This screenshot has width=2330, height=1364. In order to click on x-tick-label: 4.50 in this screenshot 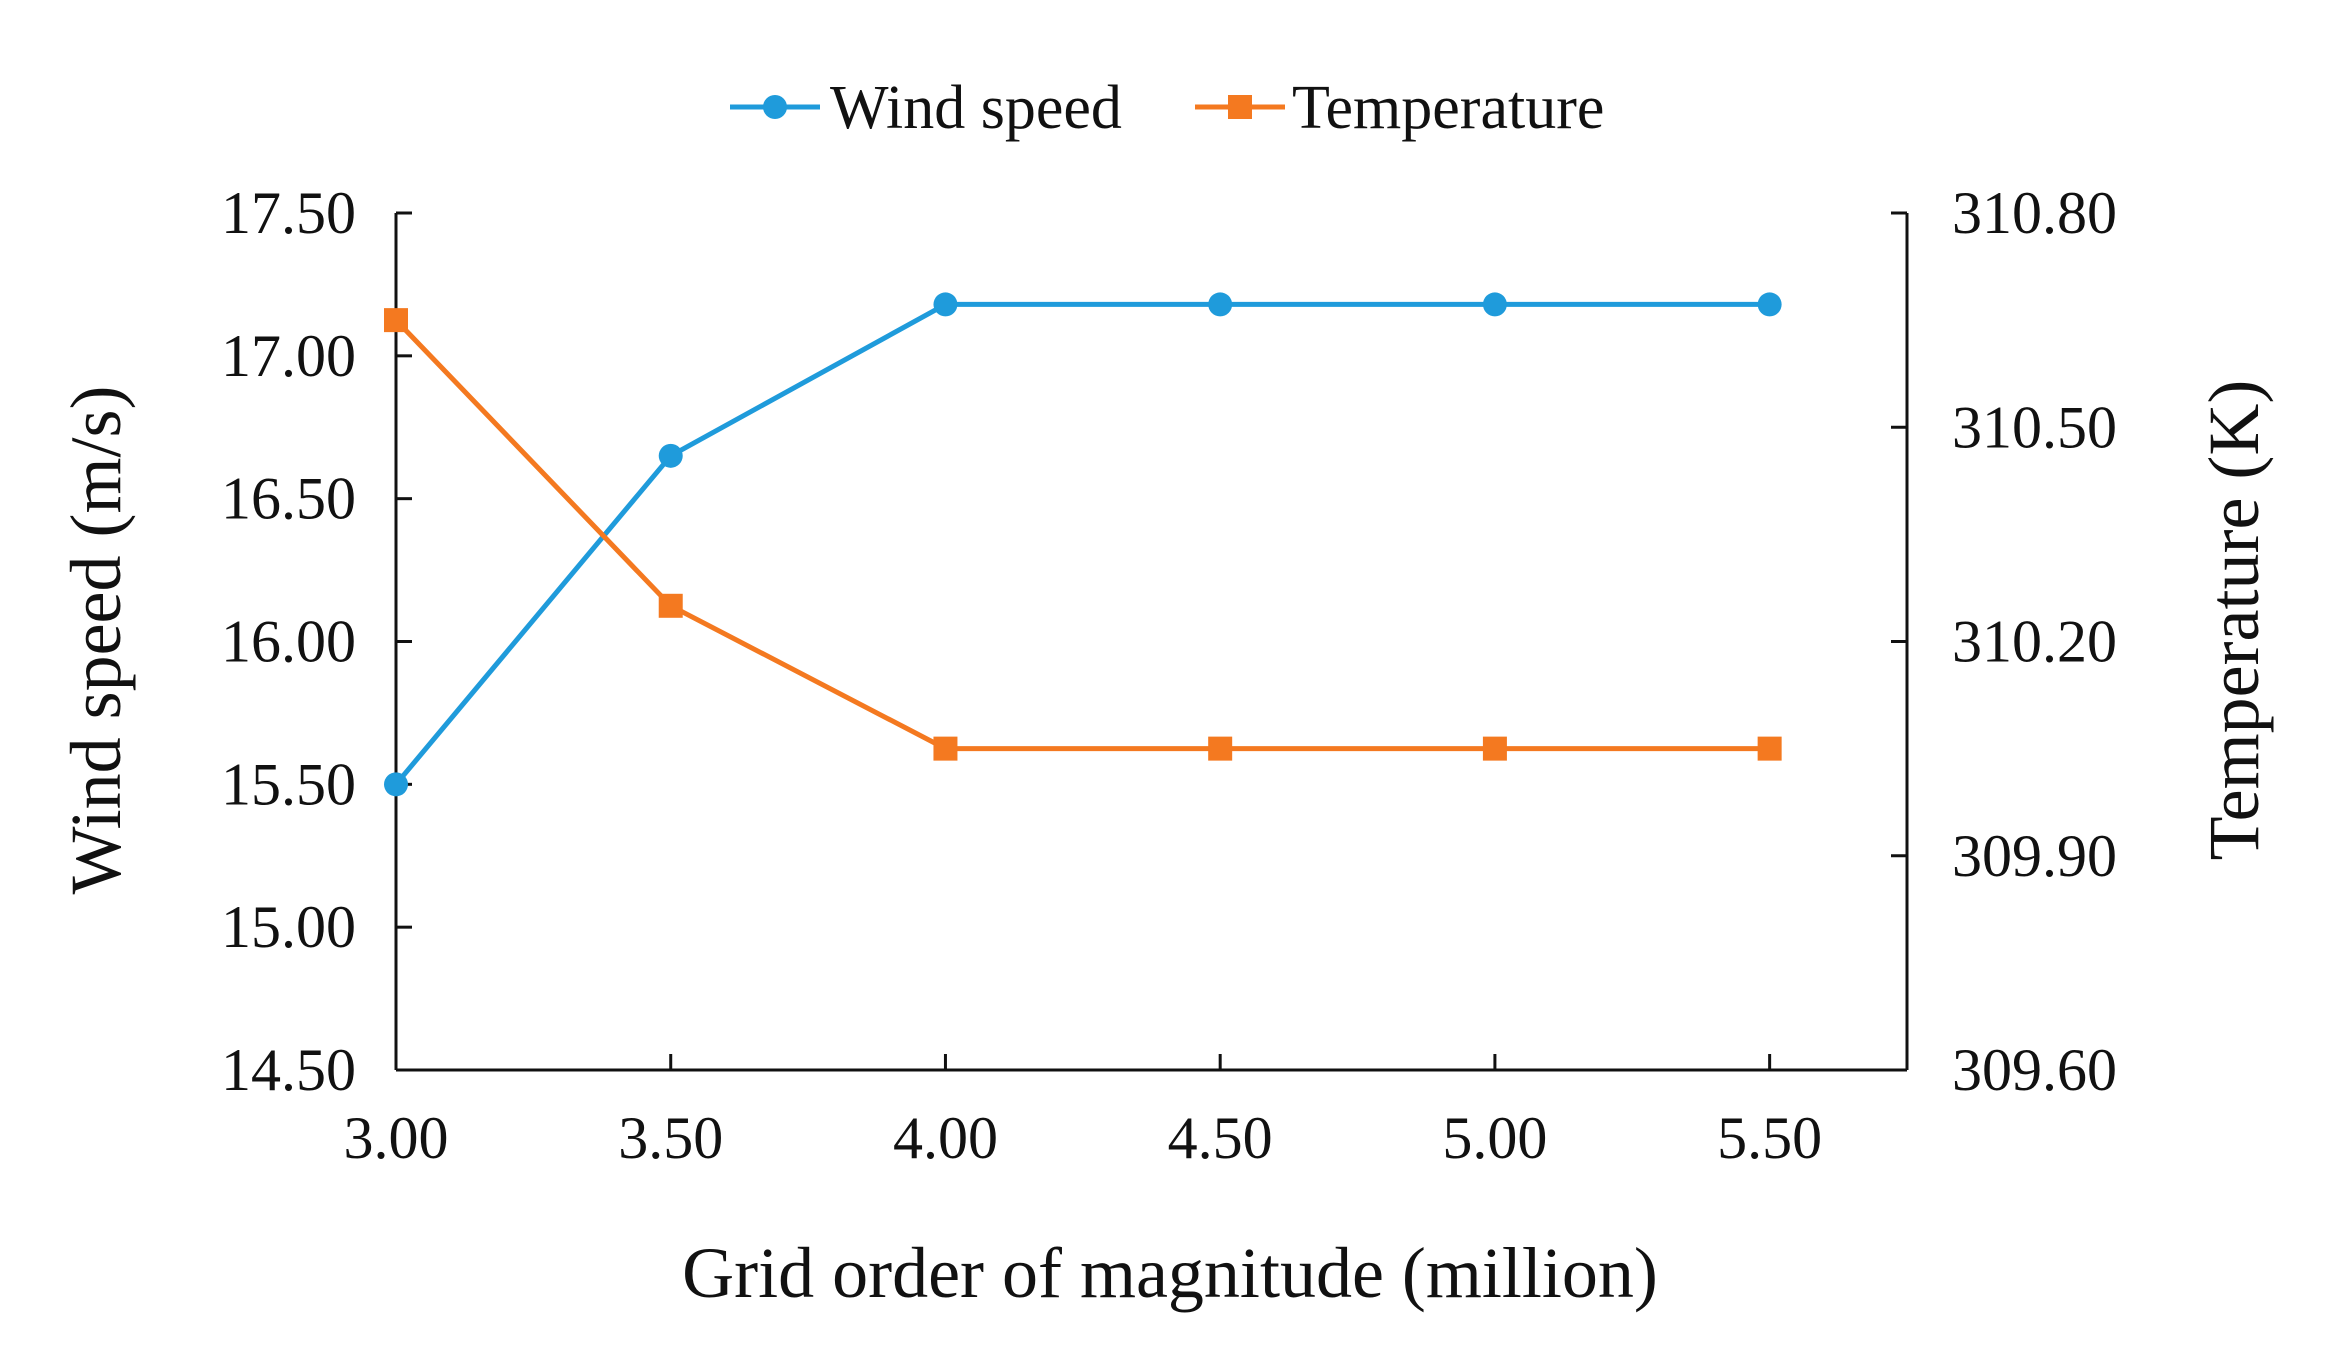, I will do `click(1220, 1138)`.